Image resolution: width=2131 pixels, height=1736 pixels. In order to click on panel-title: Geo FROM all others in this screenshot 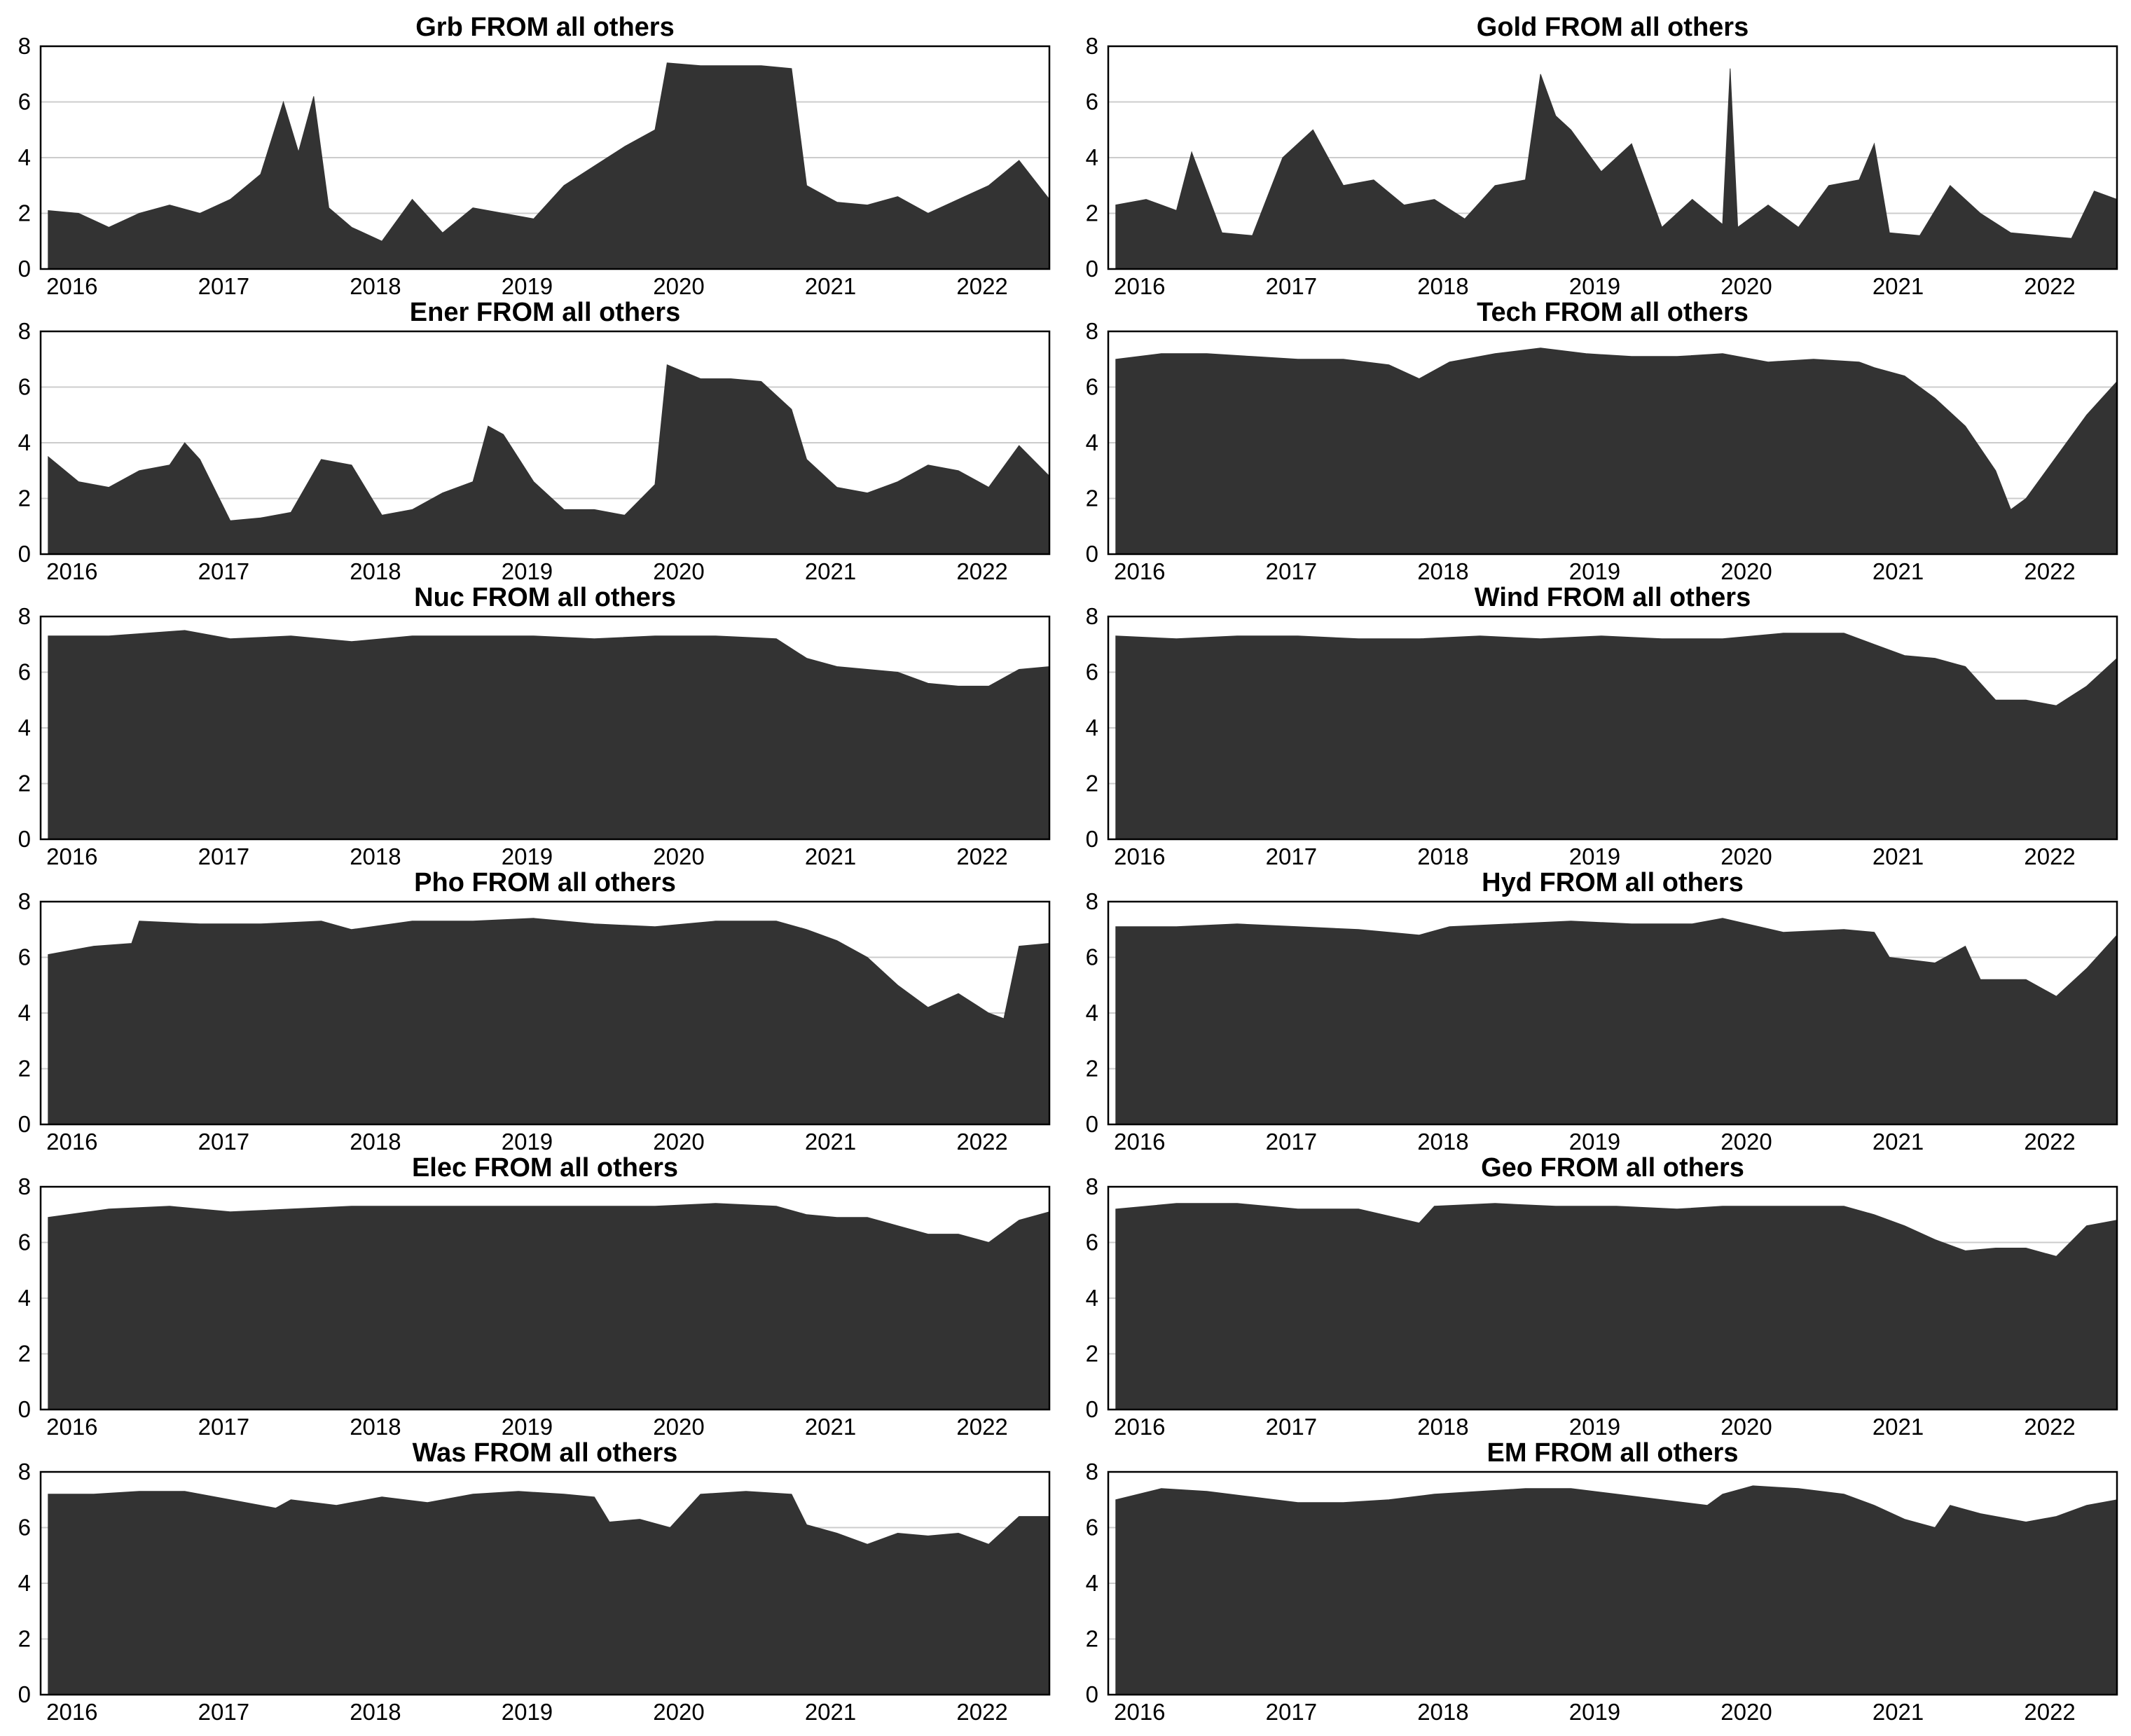, I will do `click(1612, 1168)`.